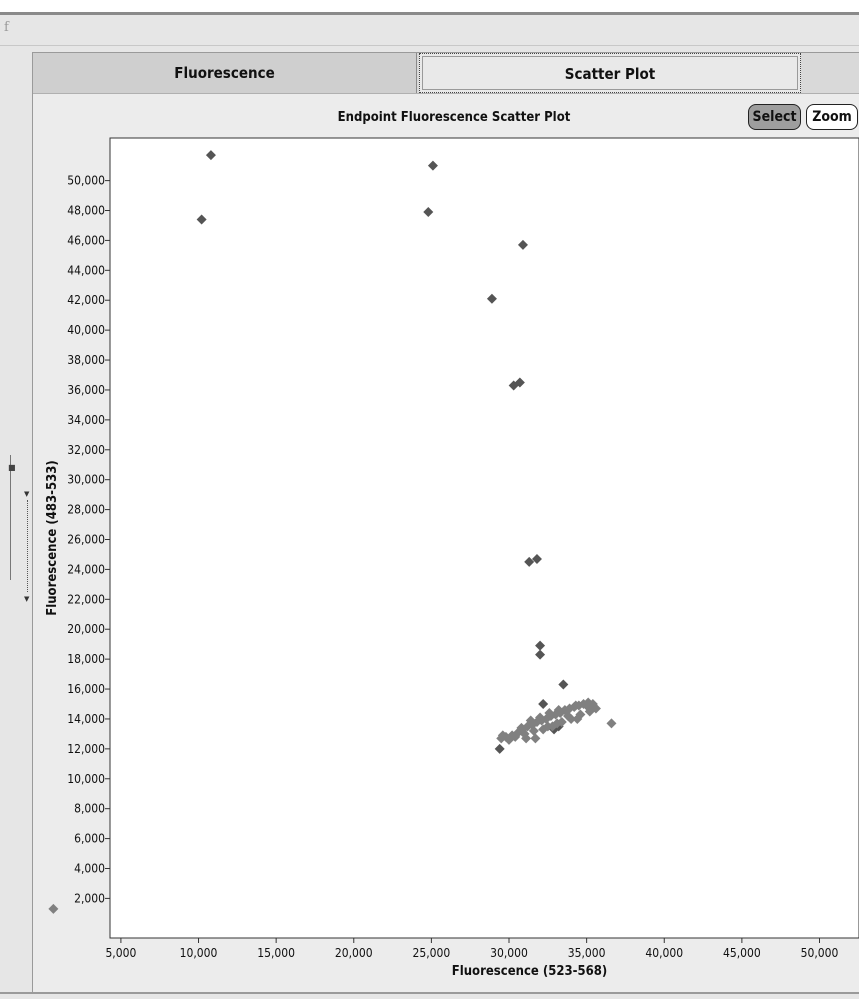 This screenshot has width=859, height=999. Describe the element at coordinates (86, 300) in the screenshot. I see `y-tick-label: 42,000` at that location.